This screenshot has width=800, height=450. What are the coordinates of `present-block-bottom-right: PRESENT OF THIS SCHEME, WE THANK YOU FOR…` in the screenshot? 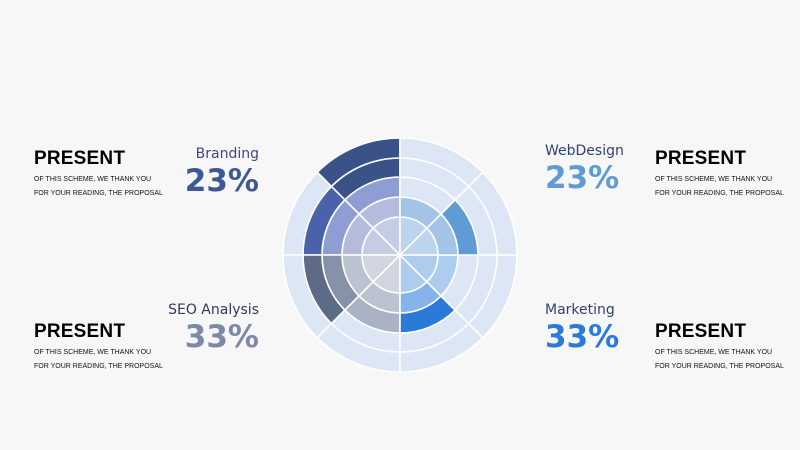 It's located at (719, 347).